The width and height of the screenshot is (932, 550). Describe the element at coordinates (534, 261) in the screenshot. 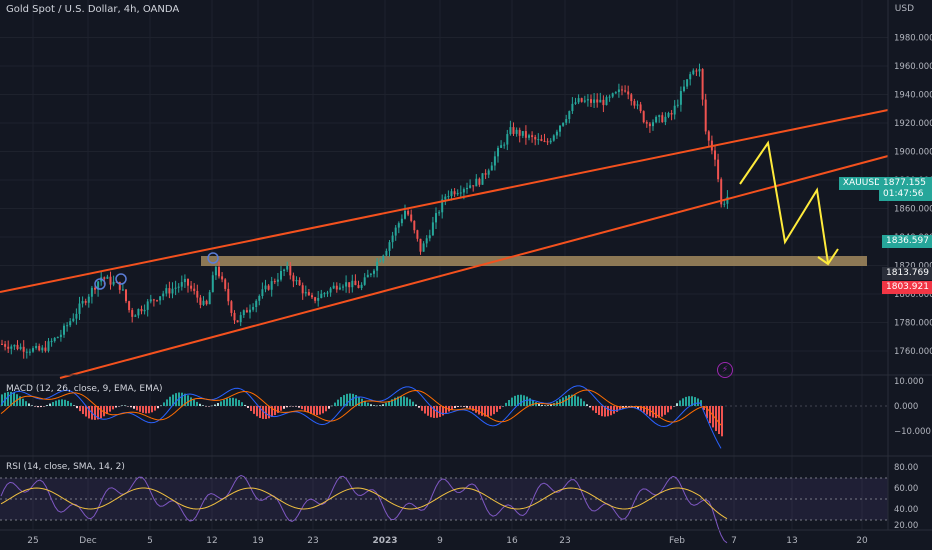

I see `support-zone` at that location.